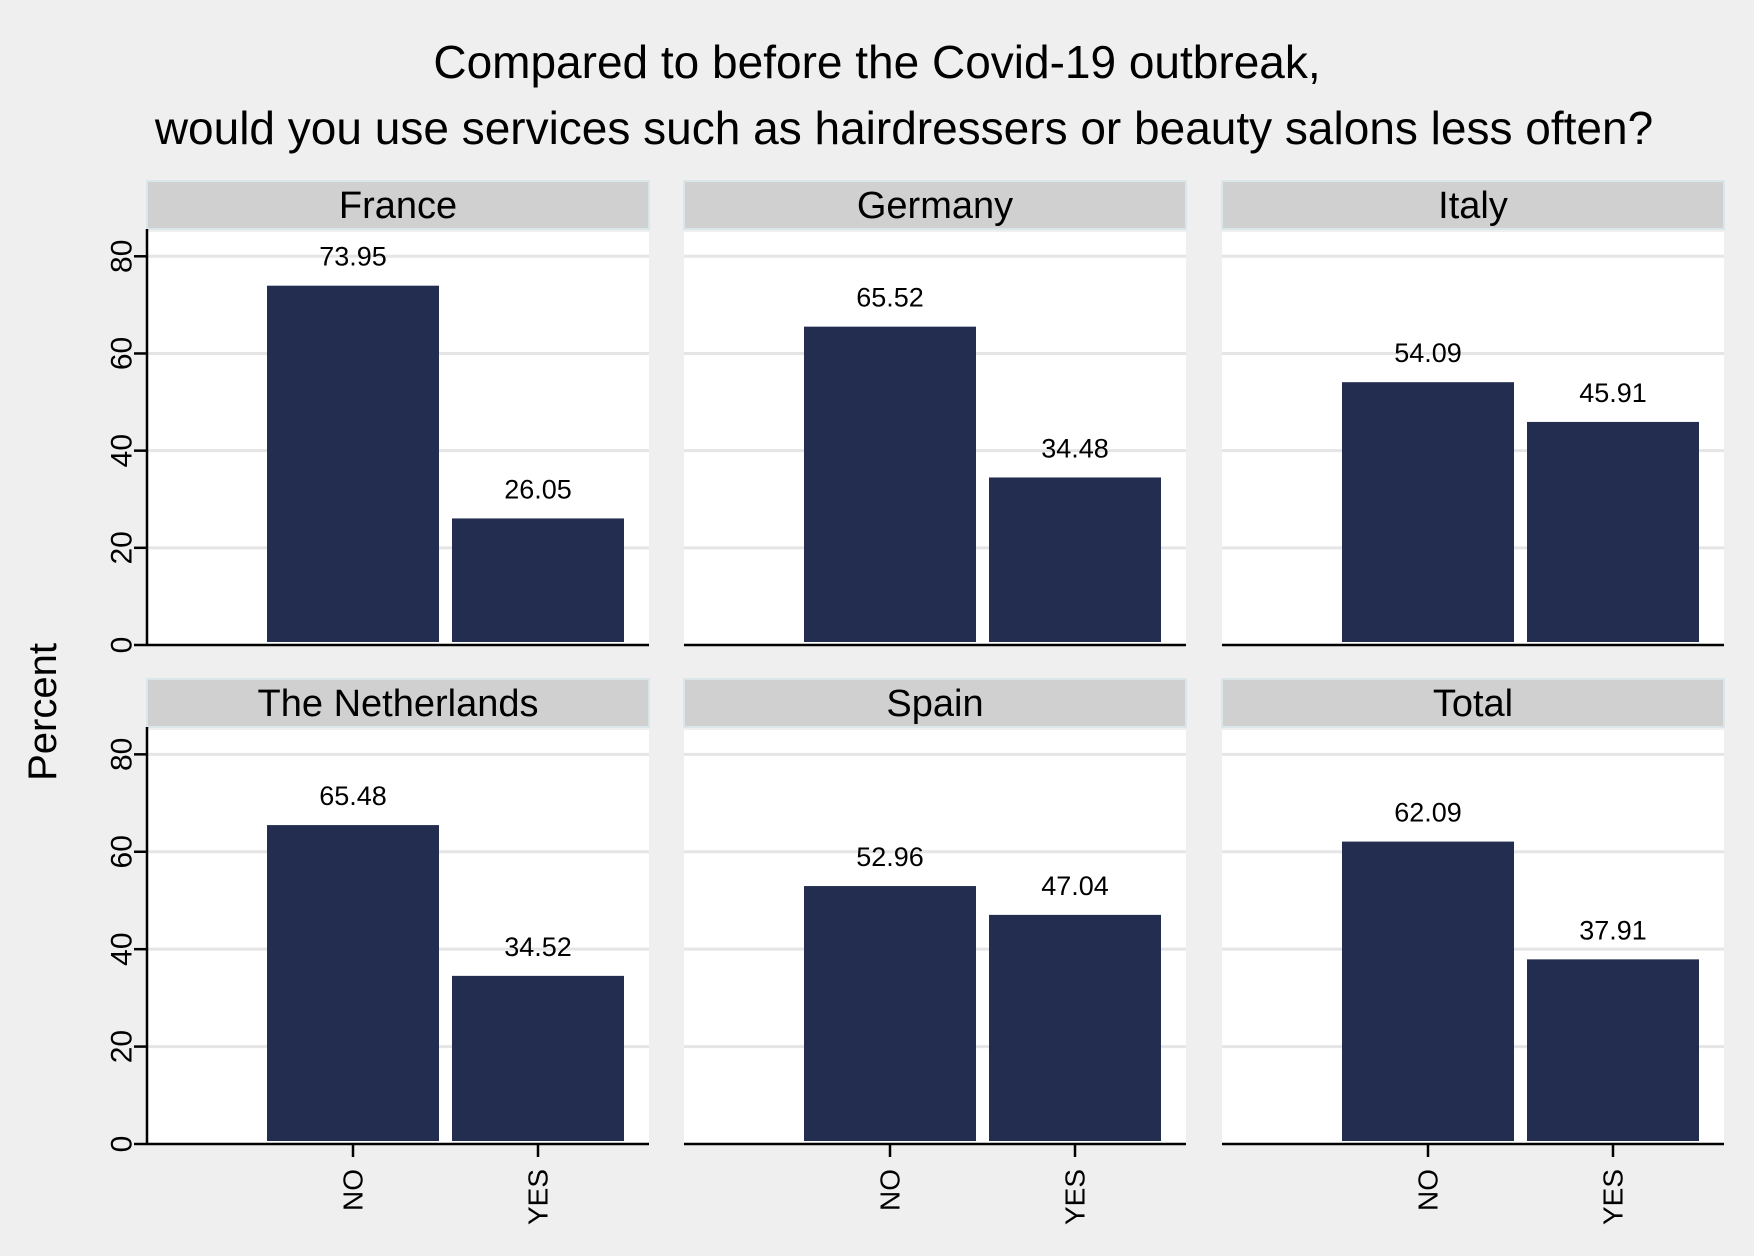 This screenshot has width=1754, height=1256. I want to click on data-label: 34.52, so click(538, 947).